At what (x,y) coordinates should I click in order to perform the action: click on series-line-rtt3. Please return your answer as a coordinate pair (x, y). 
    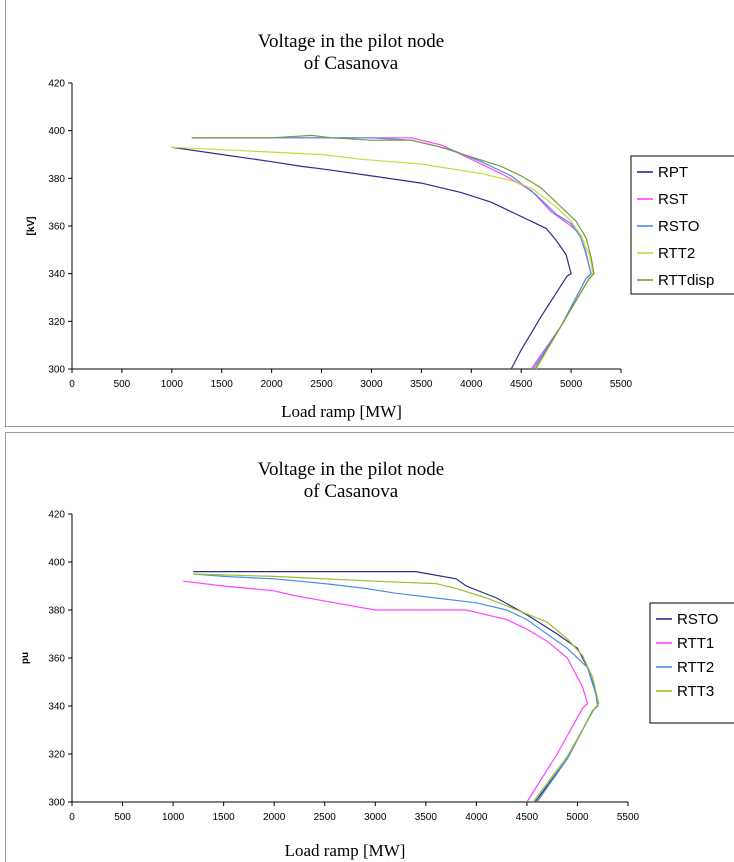
    Looking at the image, I should click on (396, 688).